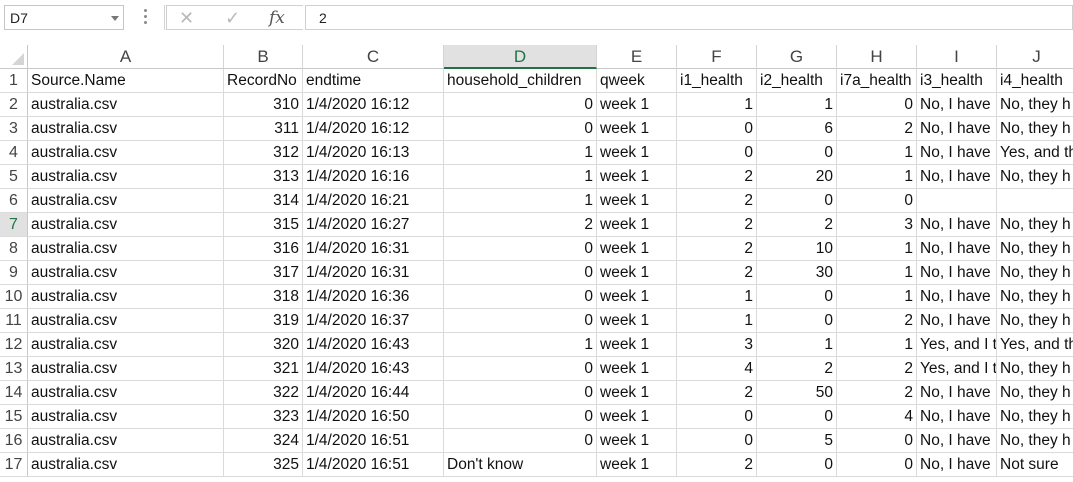  Describe the element at coordinates (373, 201) in the screenshot. I see `cell-c6: 1/4/2020 16:21` at that location.